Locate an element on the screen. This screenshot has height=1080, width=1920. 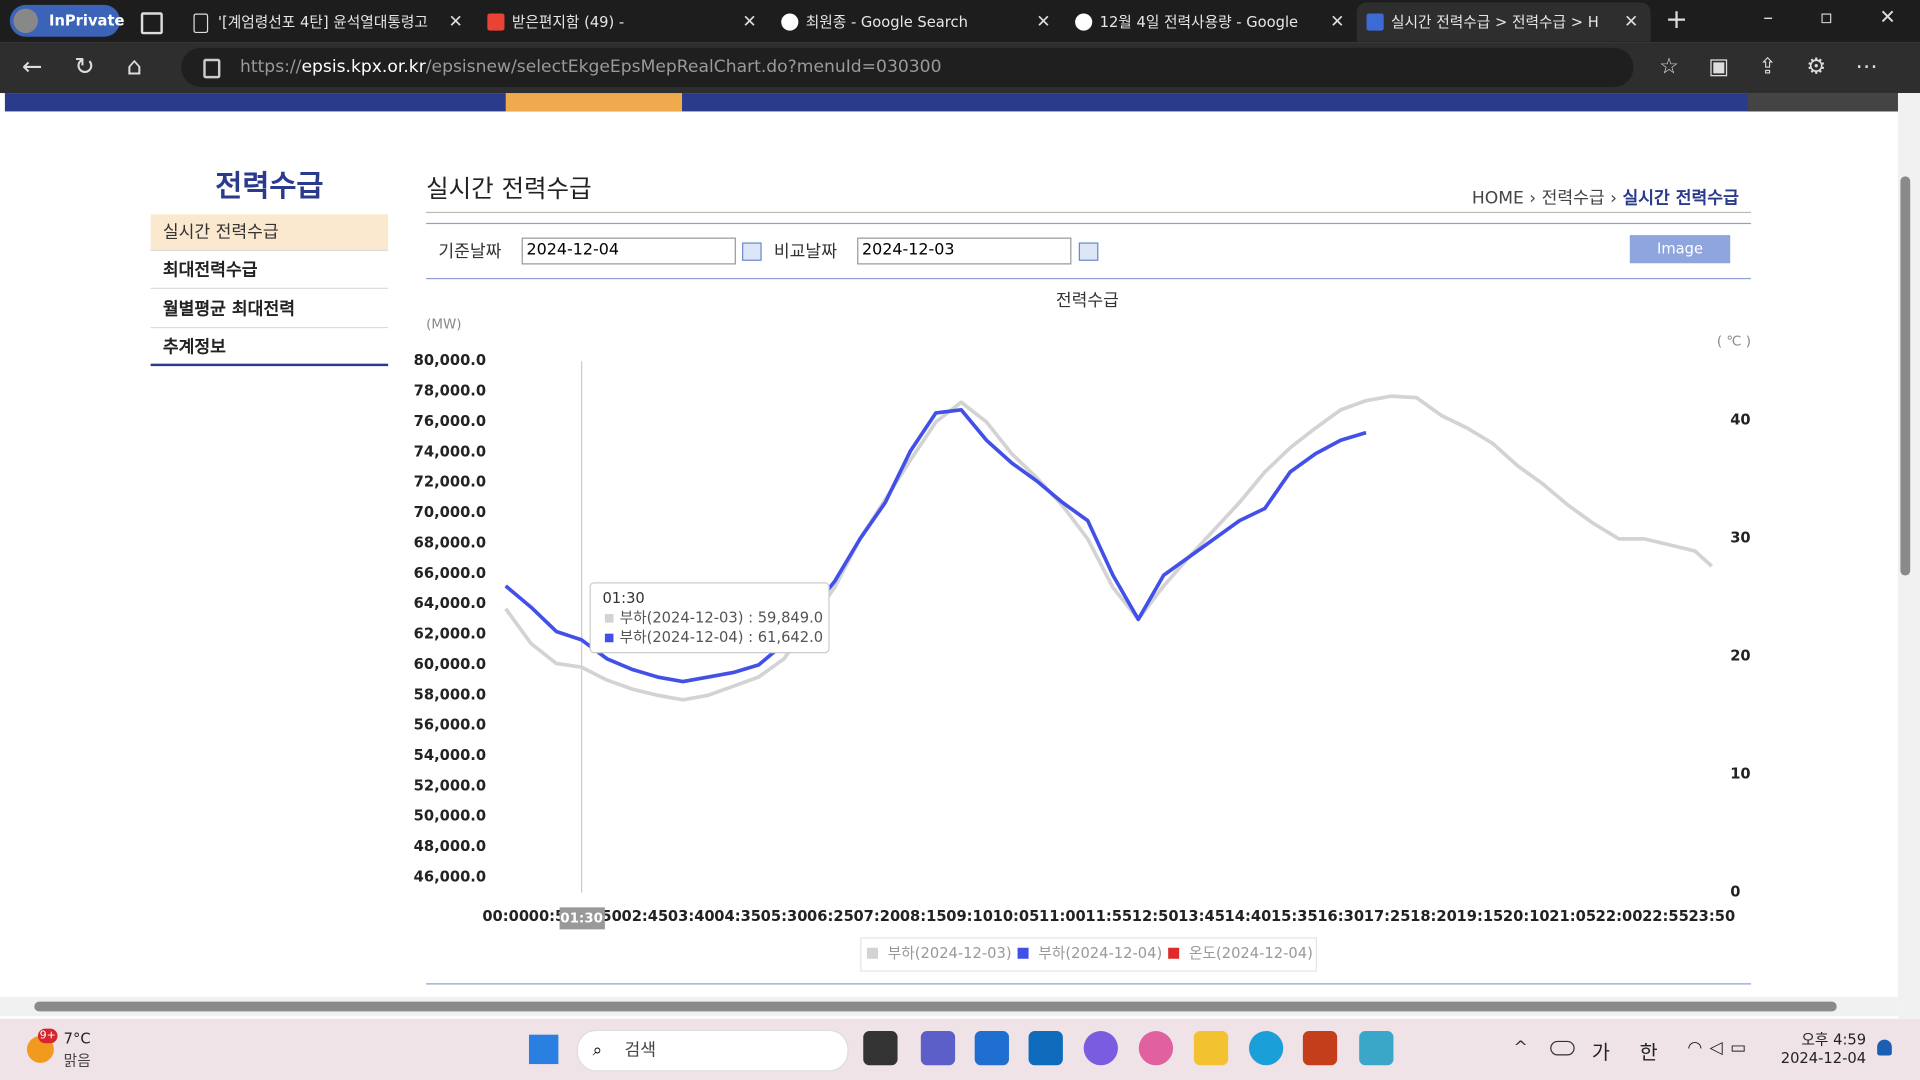
tab-actions is located at coordinates (151, 23).